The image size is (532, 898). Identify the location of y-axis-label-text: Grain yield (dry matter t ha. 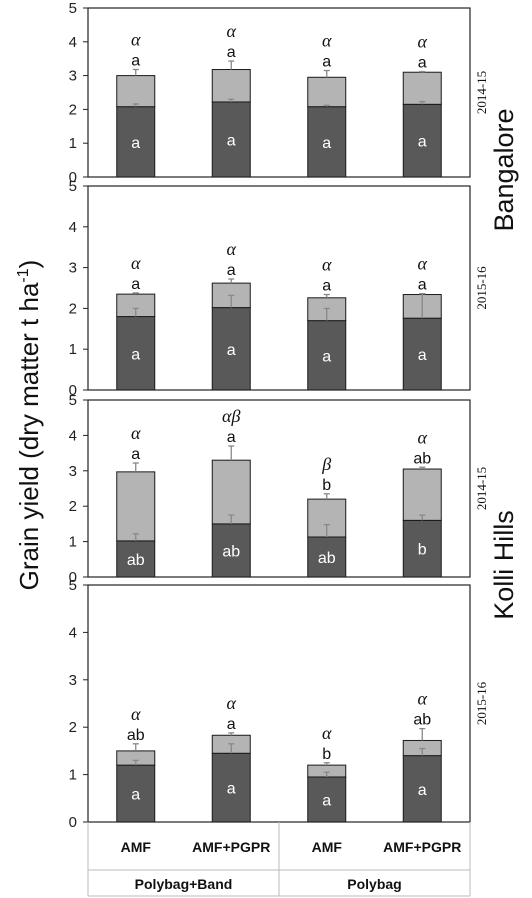
(29, 436).